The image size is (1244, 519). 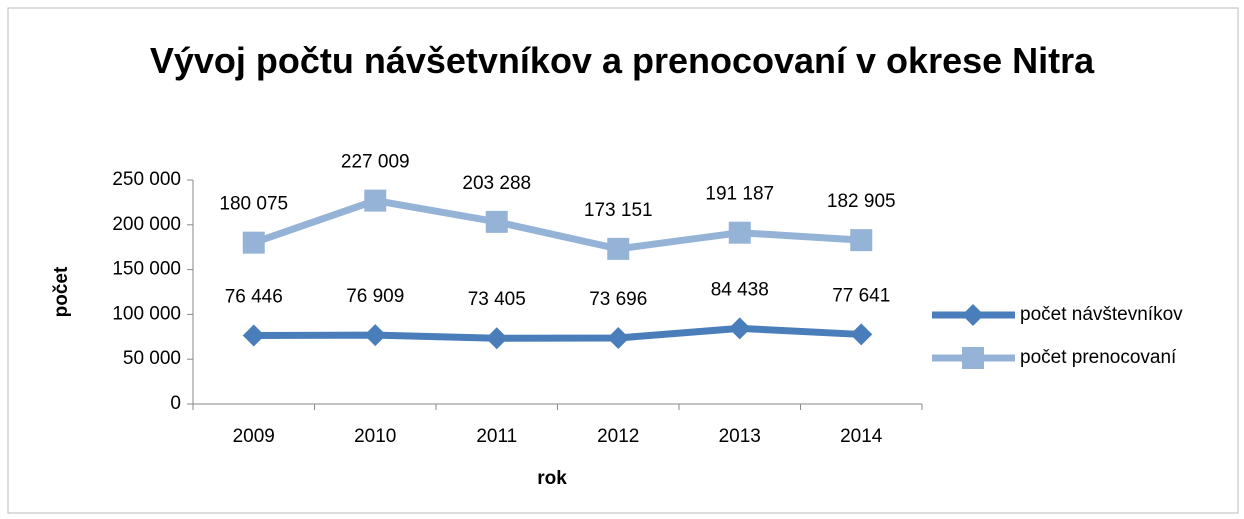 I want to click on data-label: 73 696, so click(x=618, y=299).